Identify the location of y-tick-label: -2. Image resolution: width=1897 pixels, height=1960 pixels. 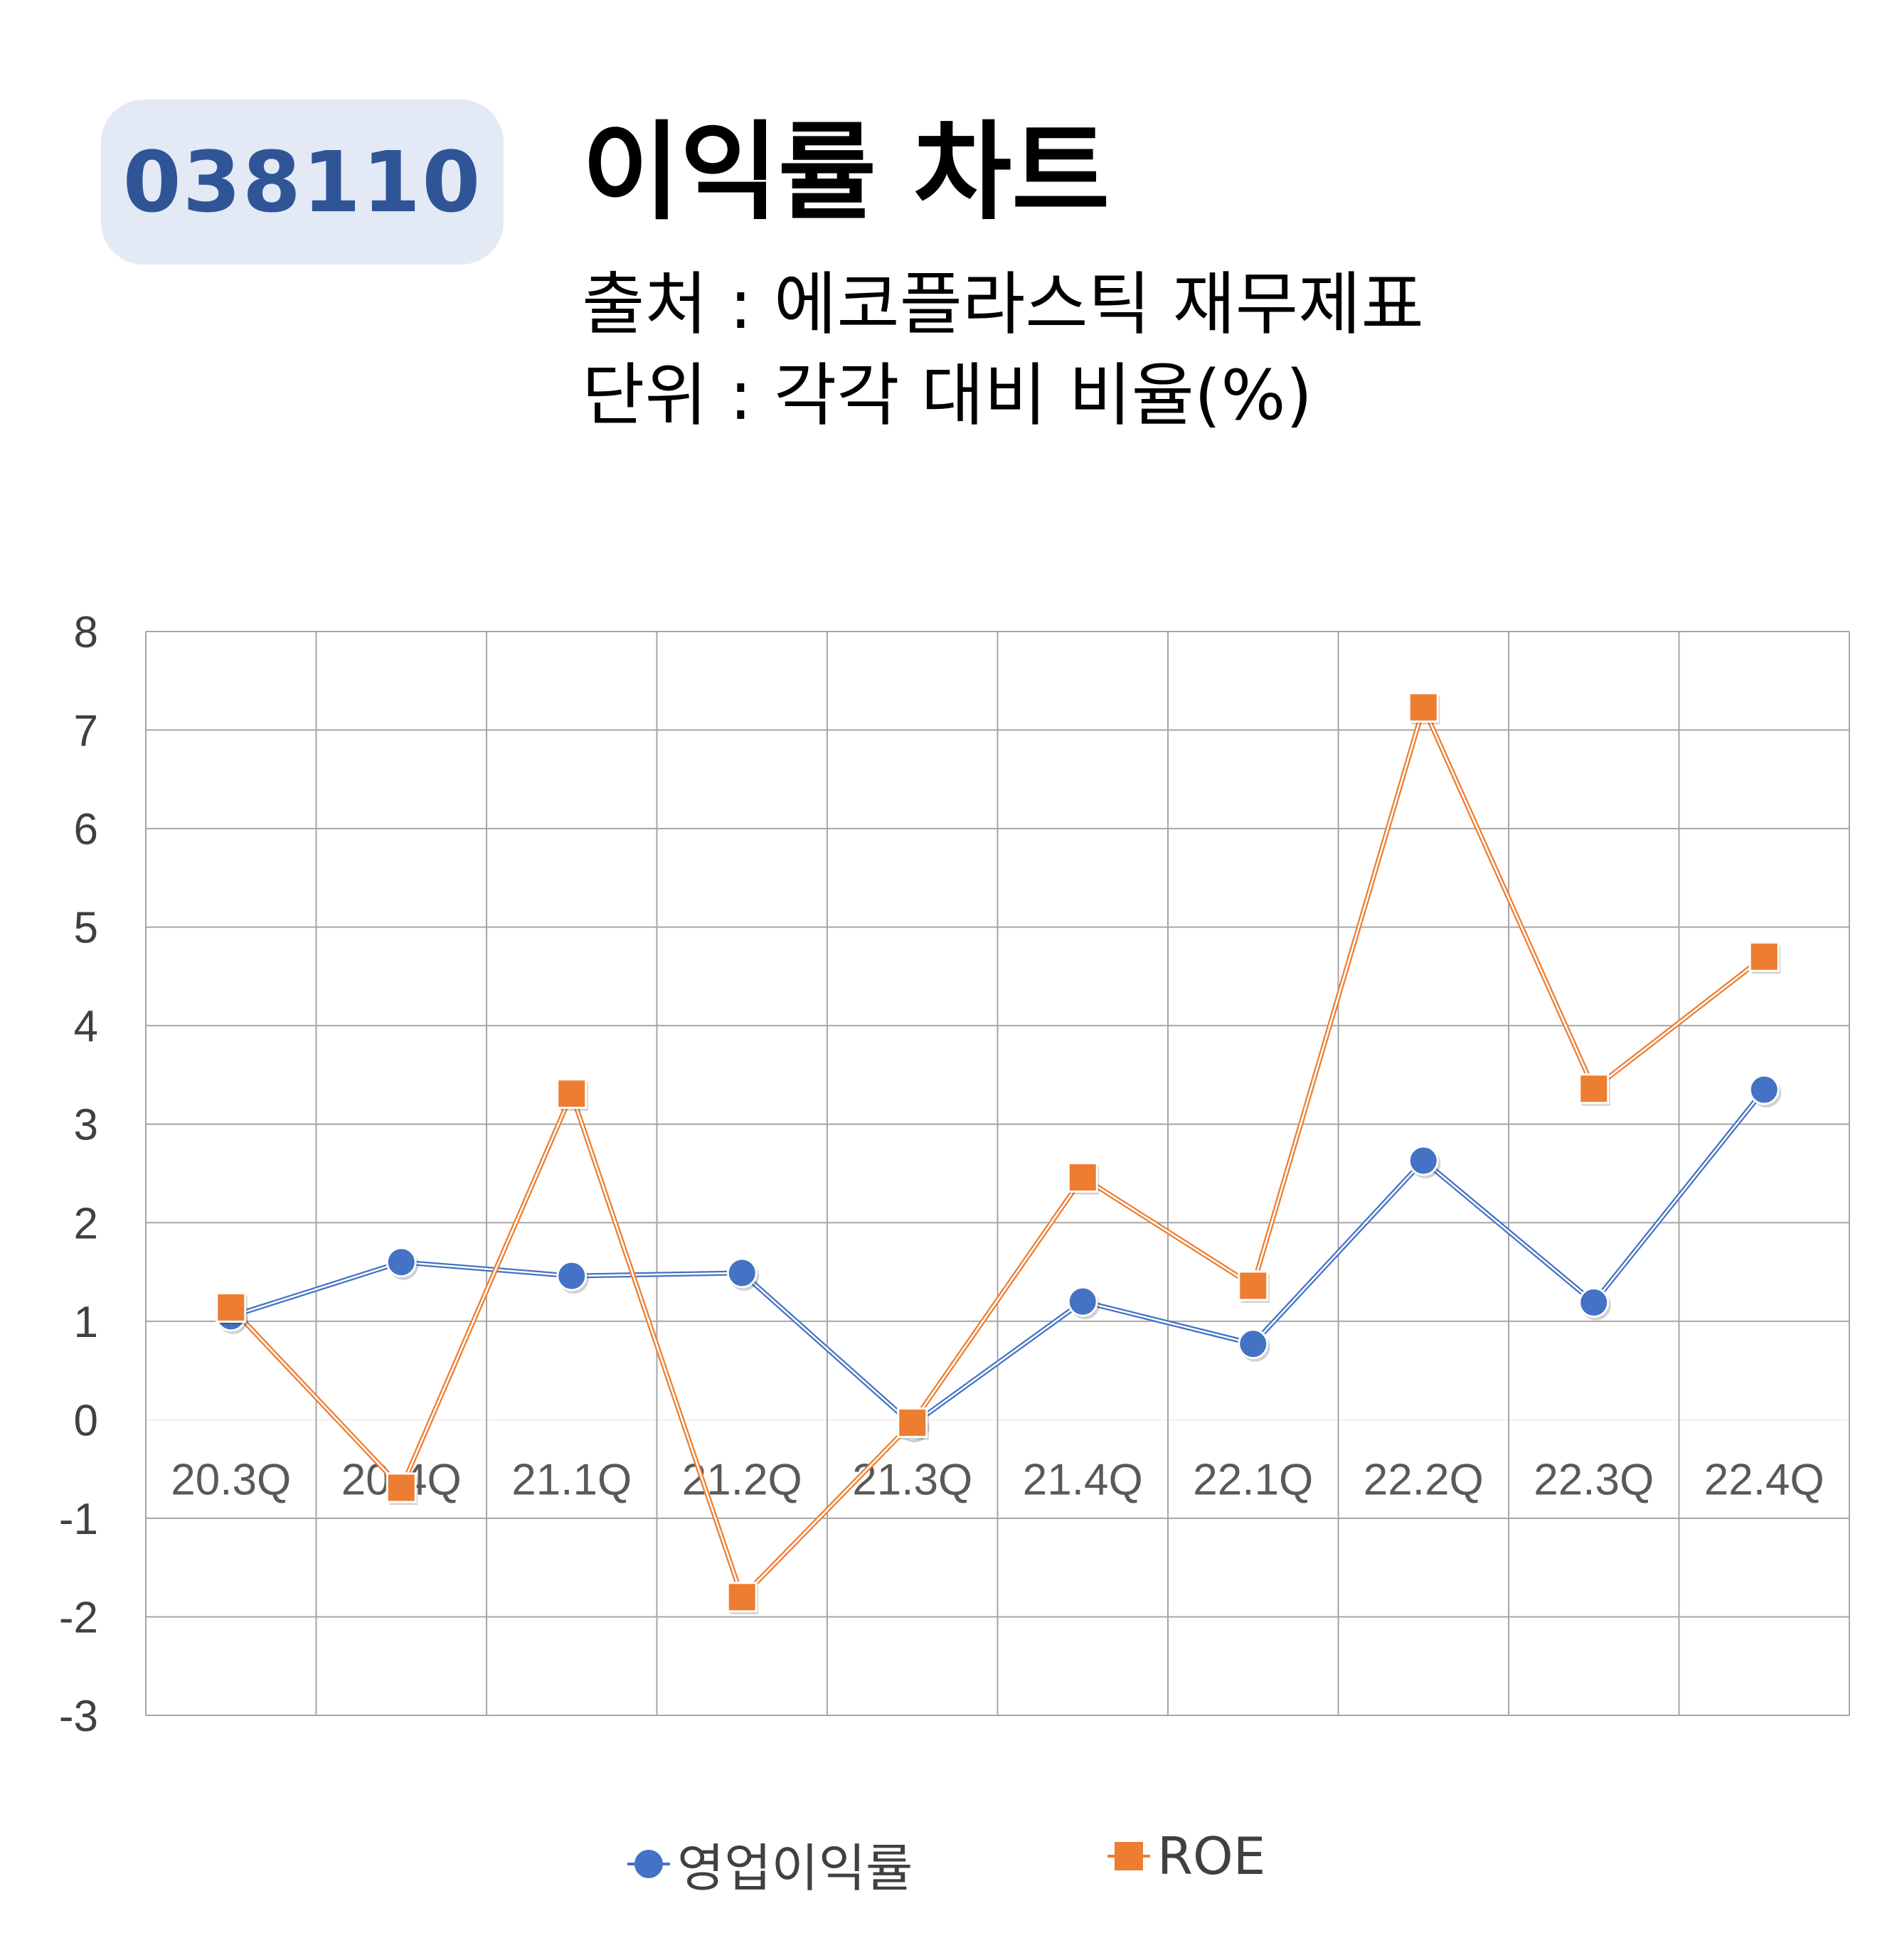
(79, 1617).